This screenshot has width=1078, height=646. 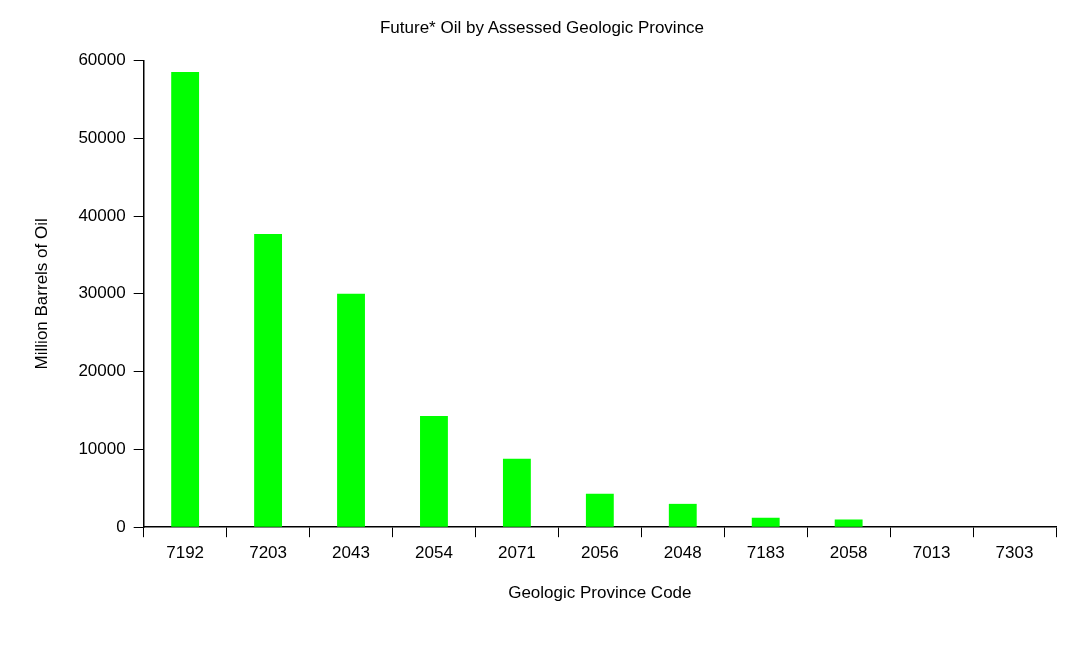 I want to click on y-tick-label: 40000, so click(x=102, y=215).